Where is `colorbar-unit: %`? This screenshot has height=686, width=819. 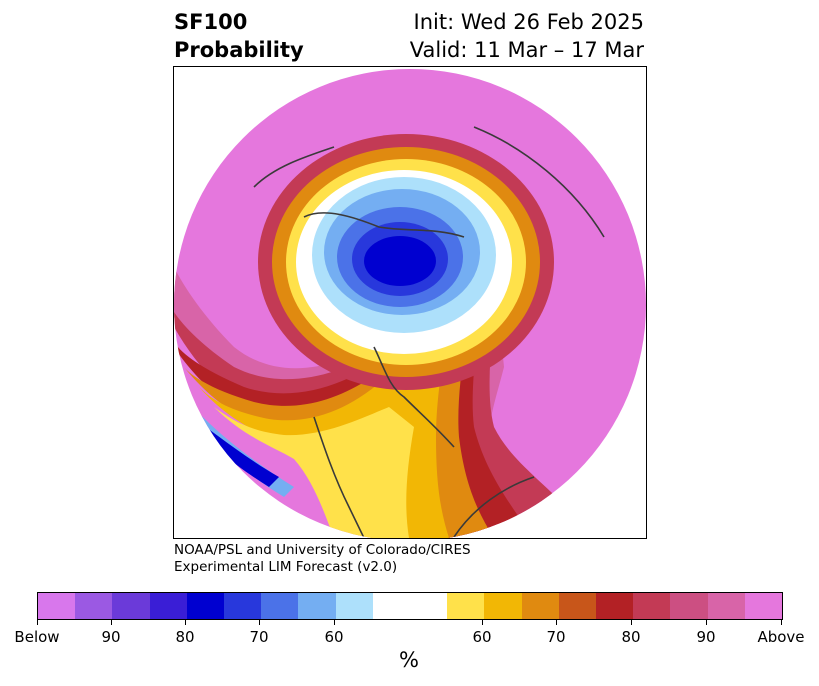 colorbar-unit: % is located at coordinates (409, 660).